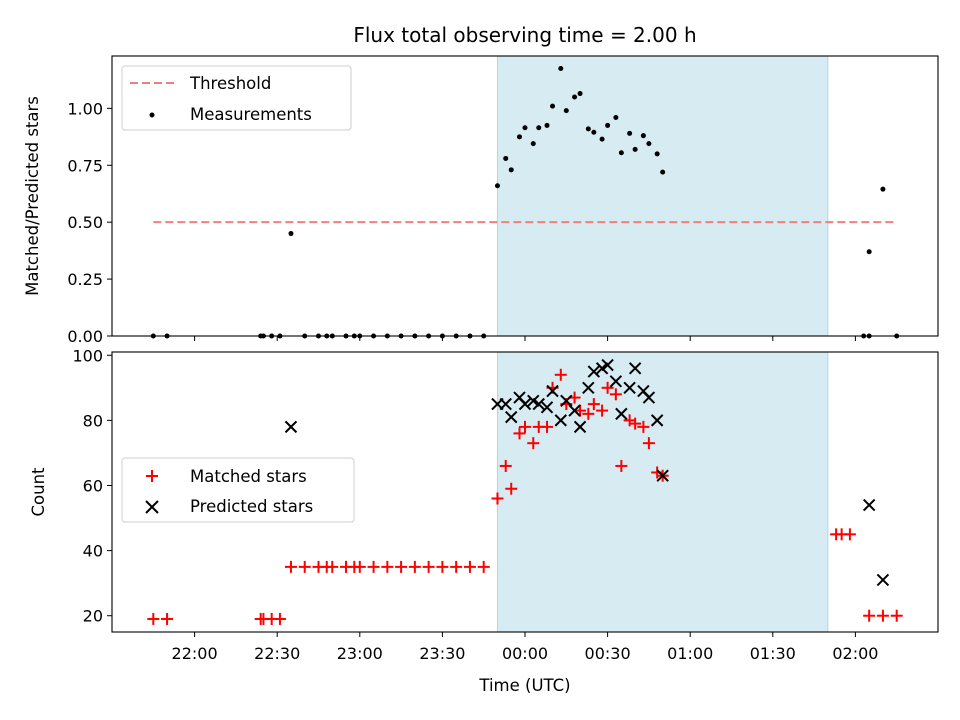  What do you see at coordinates (152, 115) in the screenshot?
I see `measurements-legend-swatch` at bounding box center [152, 115].